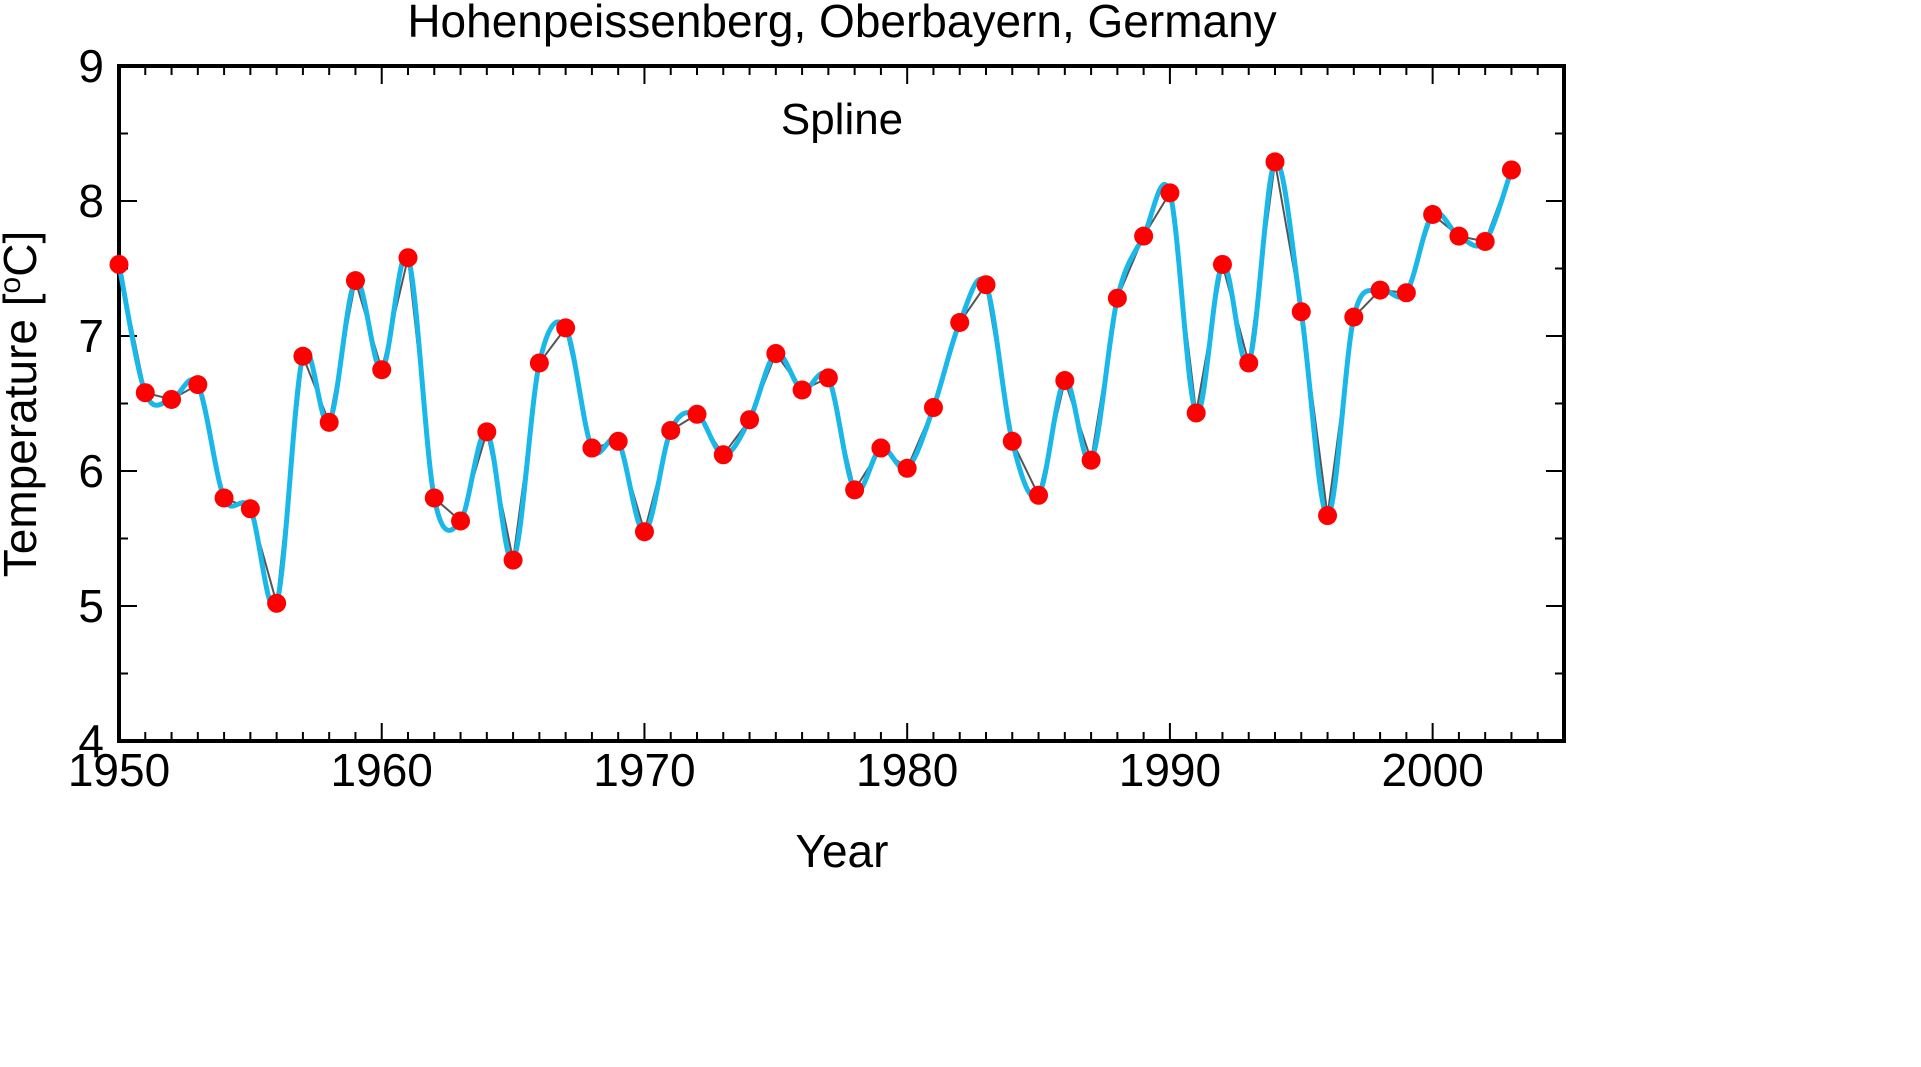 This screenshot has width=1921, height=1067. What do you see at coordinates (23, 435) in the screenshot?
I see `y-axis-label-main: Temperature [` at bounding box center [23, 435].